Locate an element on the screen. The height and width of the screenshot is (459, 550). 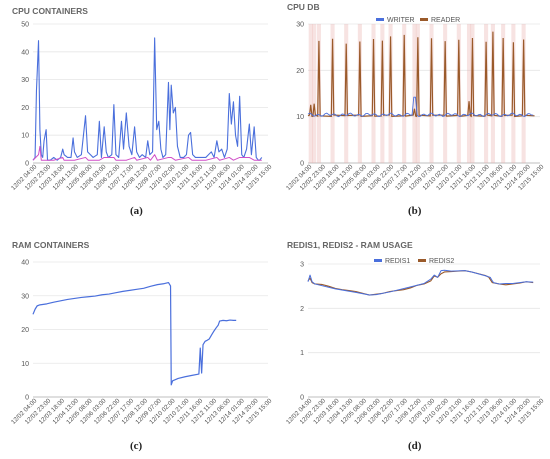
y-tick-label-ram-containers-3: 30 is located at coordinates (25, 296).